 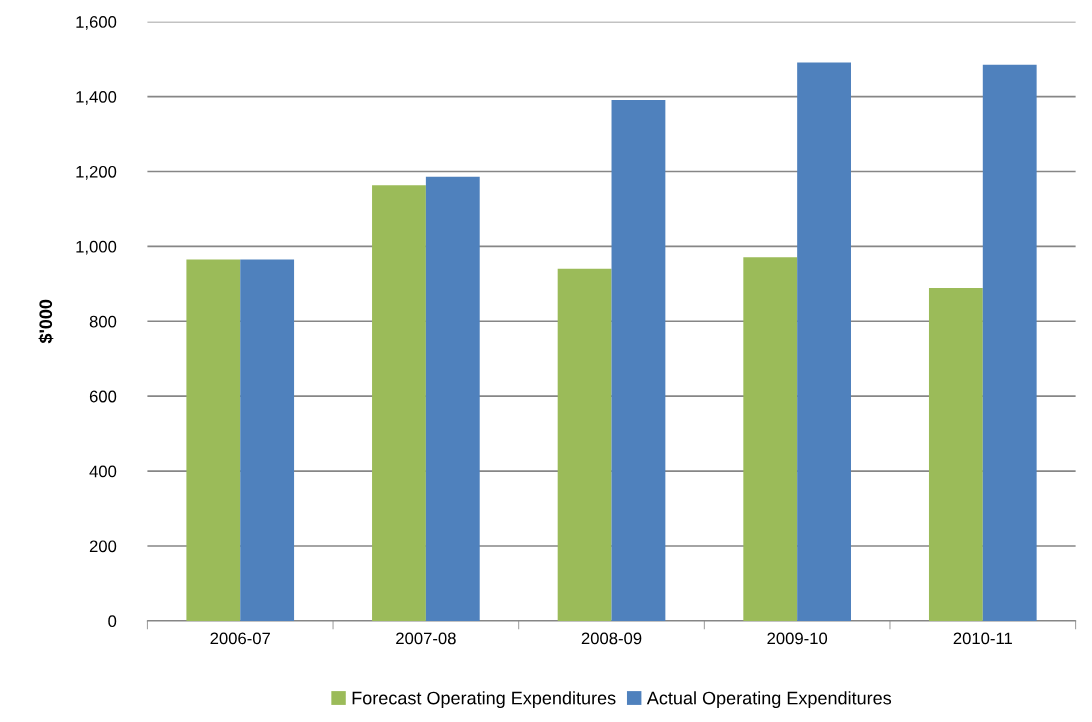 I want to click on y-tick-label: 1,000, so click(x=96, y=247).